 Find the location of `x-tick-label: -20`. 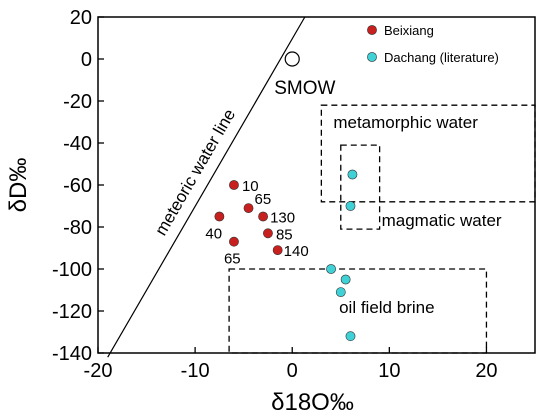

x-tick-label: -20 is located at coordinates (98, 371).